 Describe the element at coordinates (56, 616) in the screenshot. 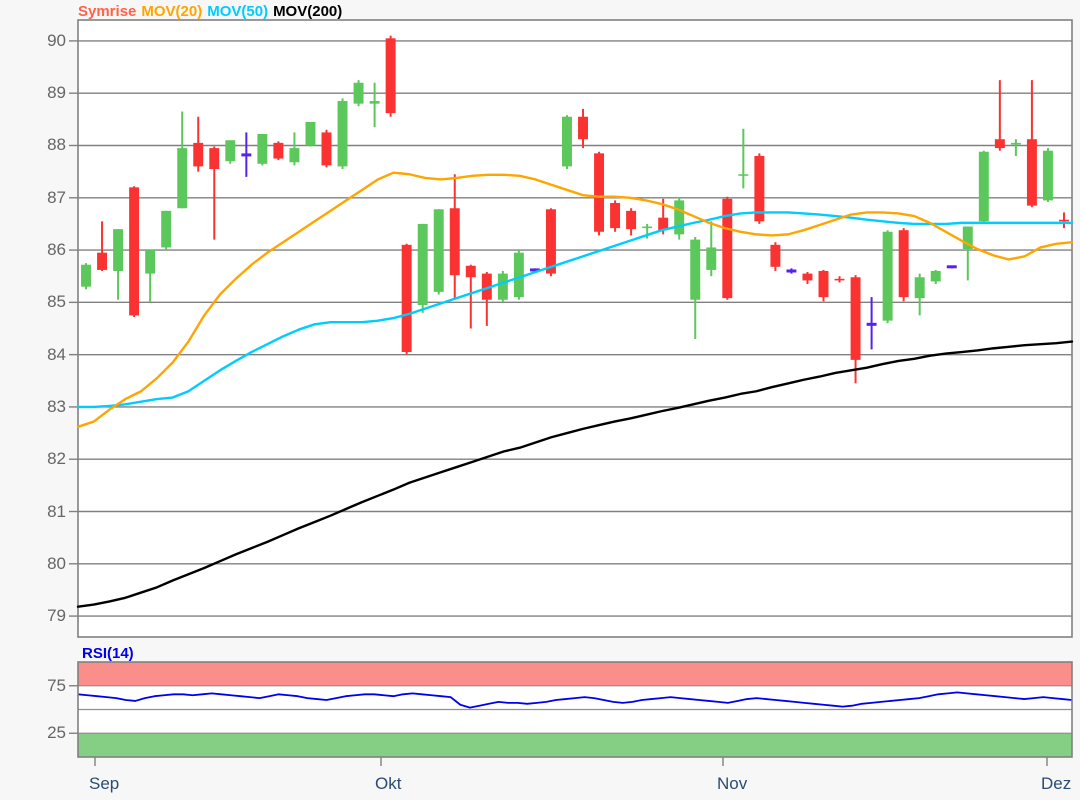

I see `price-axis-label: 79` at that location.